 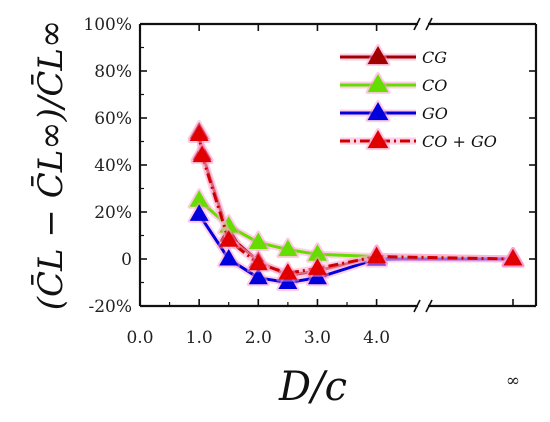 What do you see at coordinates (113, 166) in the screenshot?
I see `y-tick-label: 40%` at bounding box center [113, 166].